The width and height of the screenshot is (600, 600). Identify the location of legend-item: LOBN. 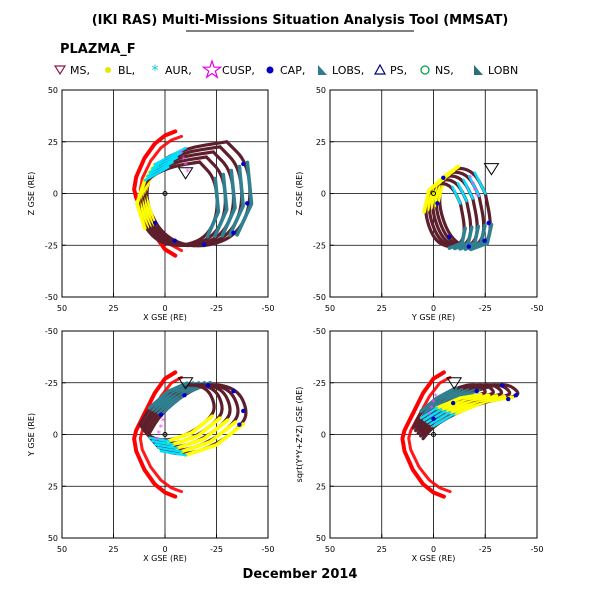
(496, 70).